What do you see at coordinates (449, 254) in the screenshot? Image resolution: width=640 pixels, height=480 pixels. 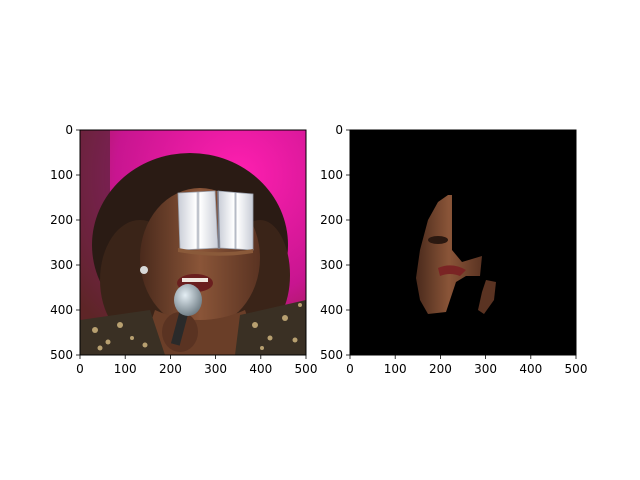 I see `segmented-face` at bounding box center [449, 254].